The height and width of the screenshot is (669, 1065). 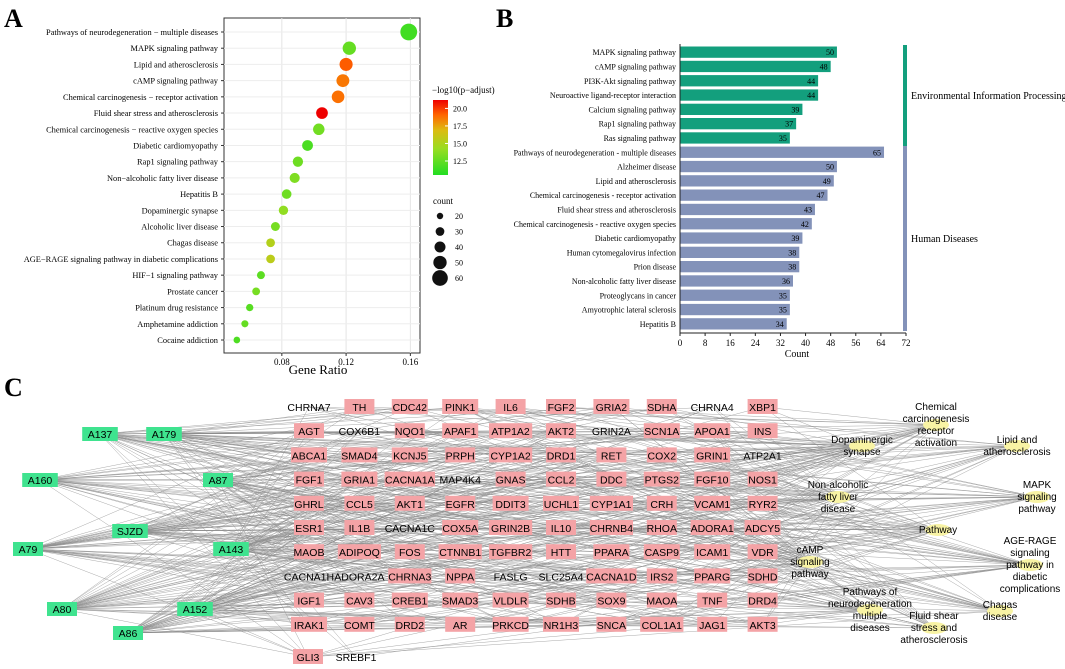 I want to click on gene-node: GRIA1, so click(x=359, y=479).